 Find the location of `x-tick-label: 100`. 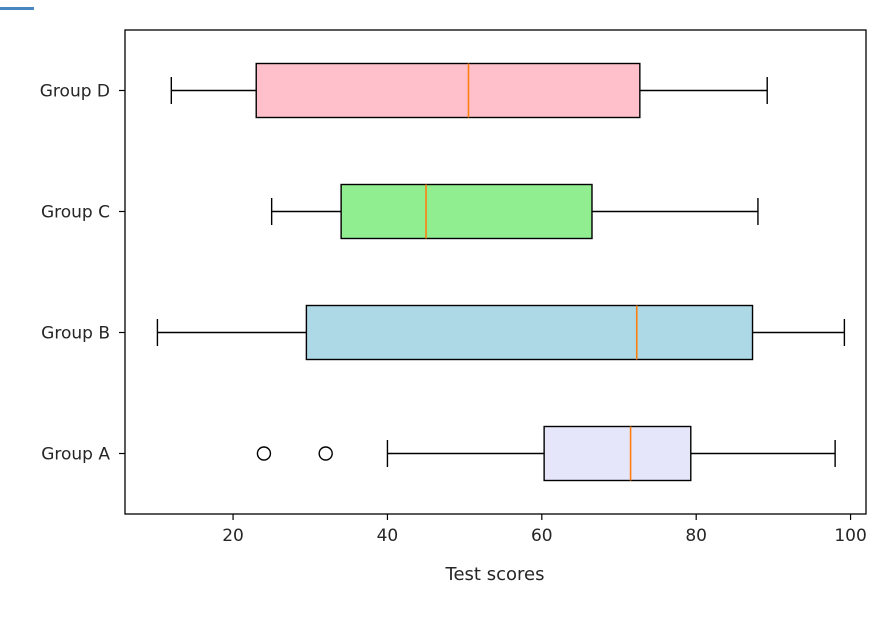

x-tick-label: 100 is located at coordinates (850, 536).